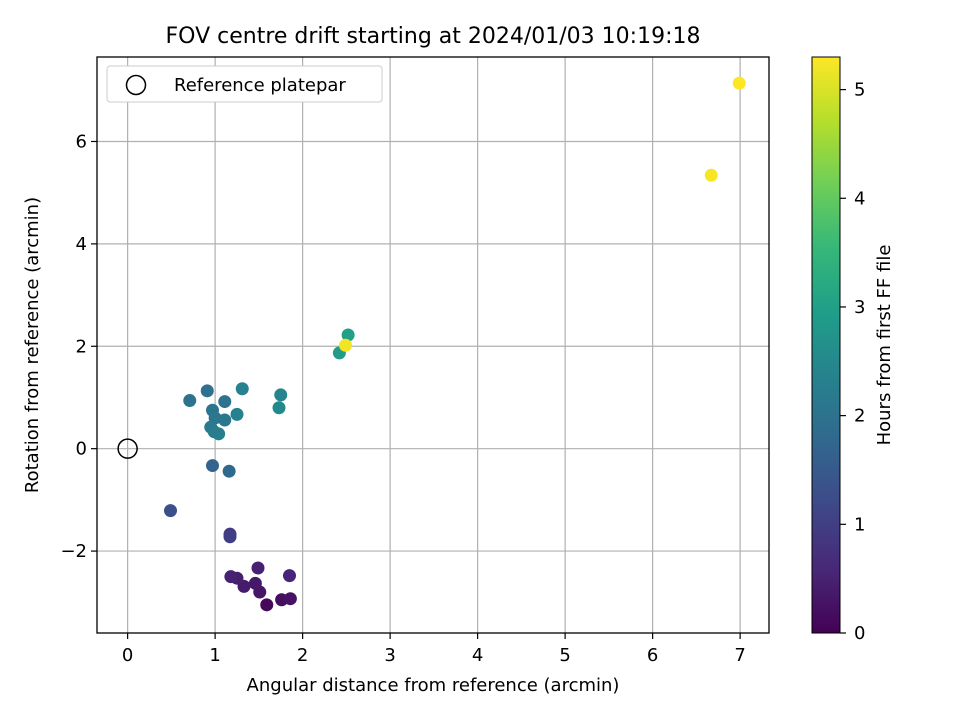 The image size is (960, 720). What do you see at coordinates (302, 655) in the screenshot?
I see `x-tick-label: 2` at bounding box center [302, 655].